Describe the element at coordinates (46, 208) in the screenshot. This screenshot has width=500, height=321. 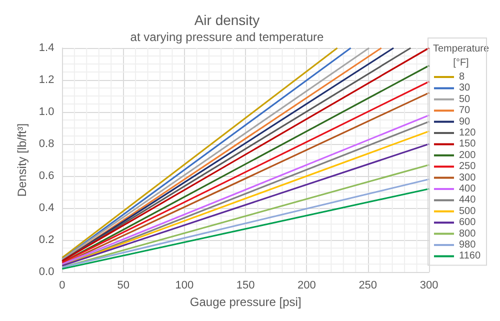
I see `y-tick-label: 0.4` at that location.